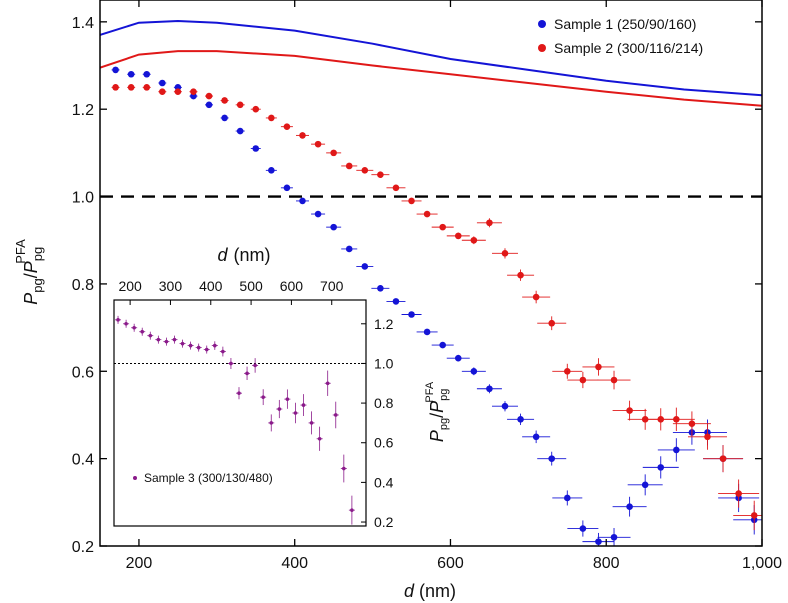 The height and width of the screenshot is (603, 788). Describe the element at coordinates (235, 420) in the screenshot. I see `inset-data-points` at that location.